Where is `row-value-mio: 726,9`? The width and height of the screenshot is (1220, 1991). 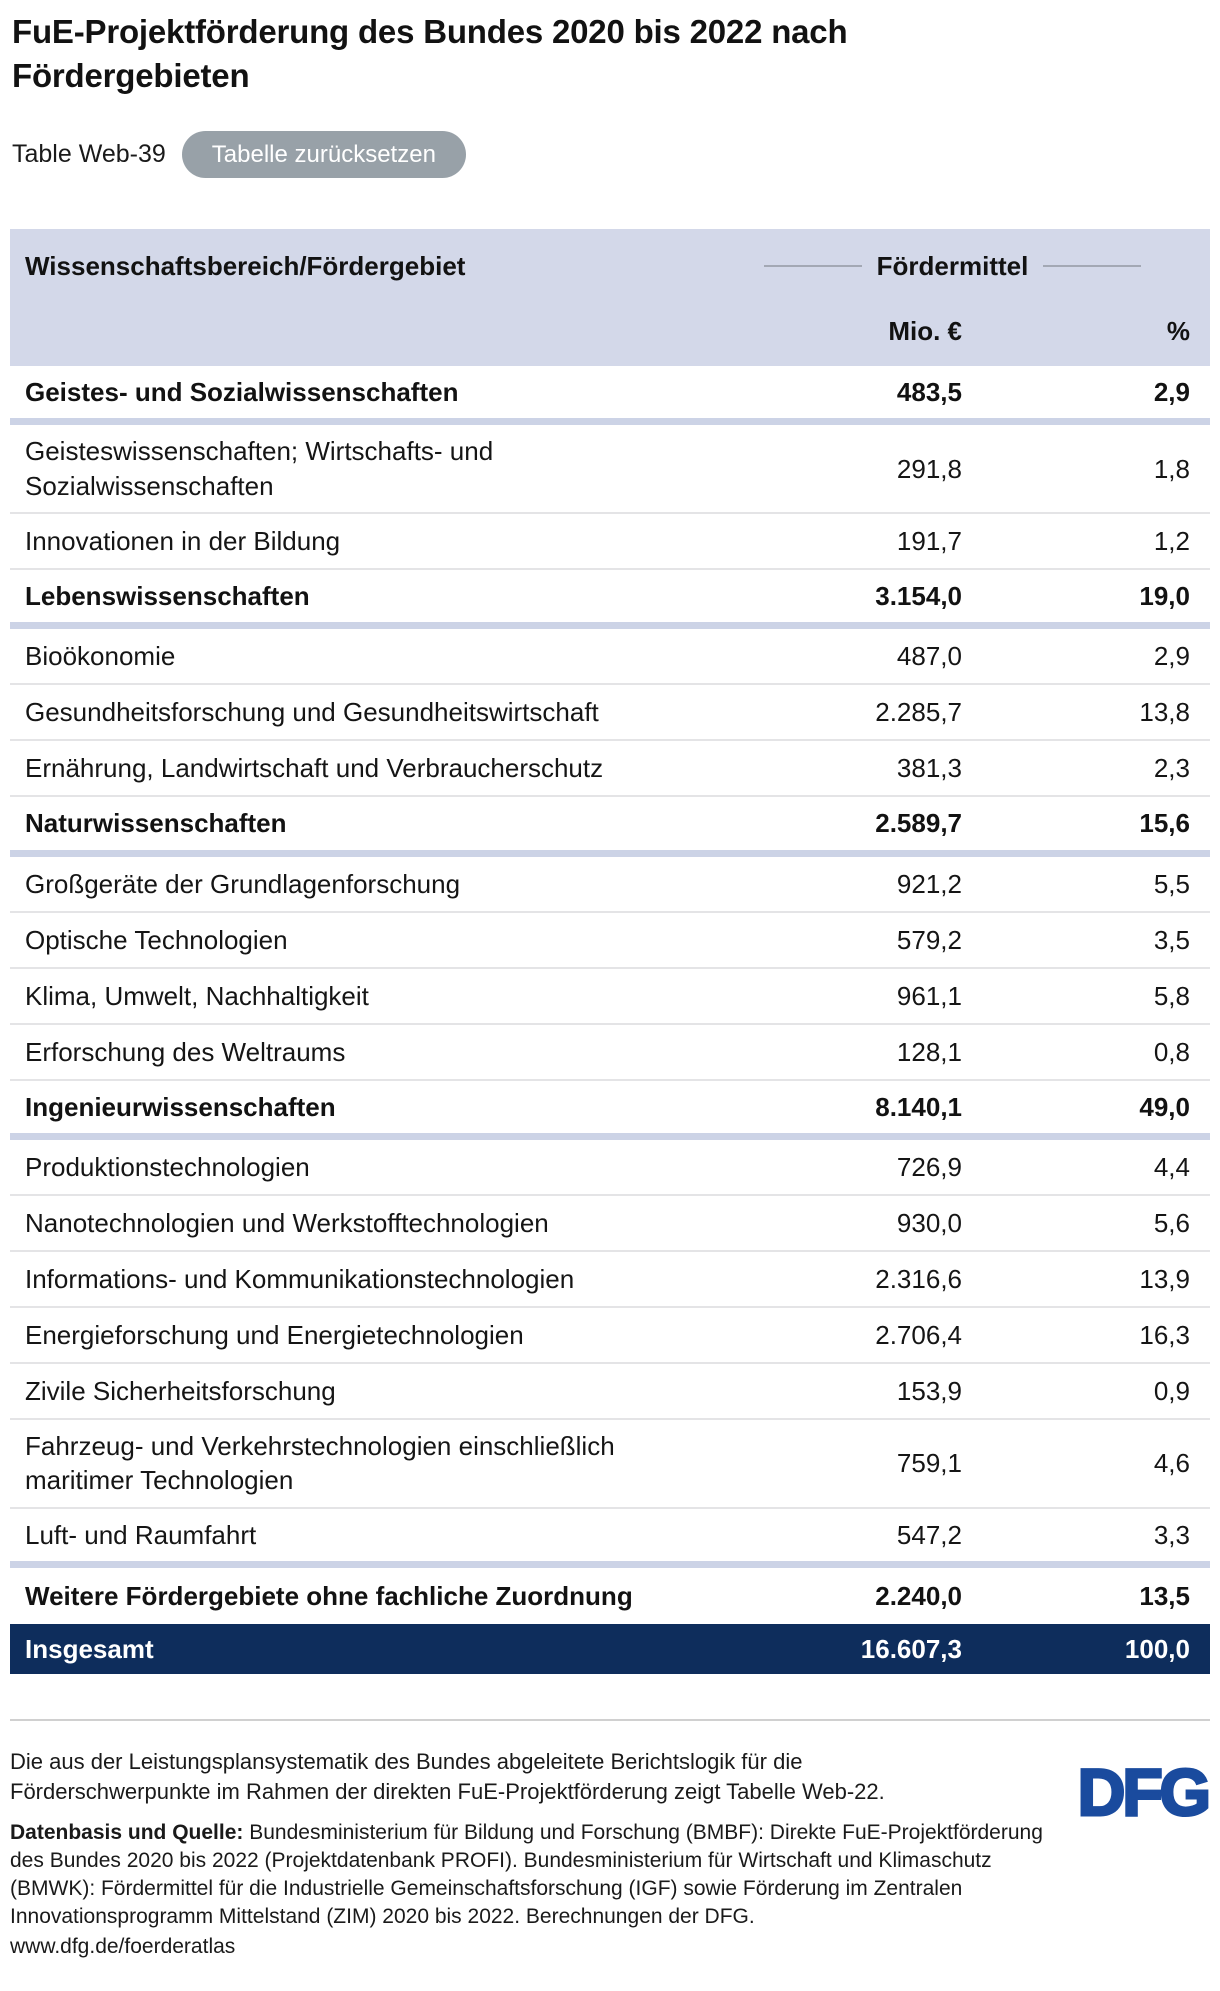
row-value-mio: 726,9 is located at coordinates (929, 1166).